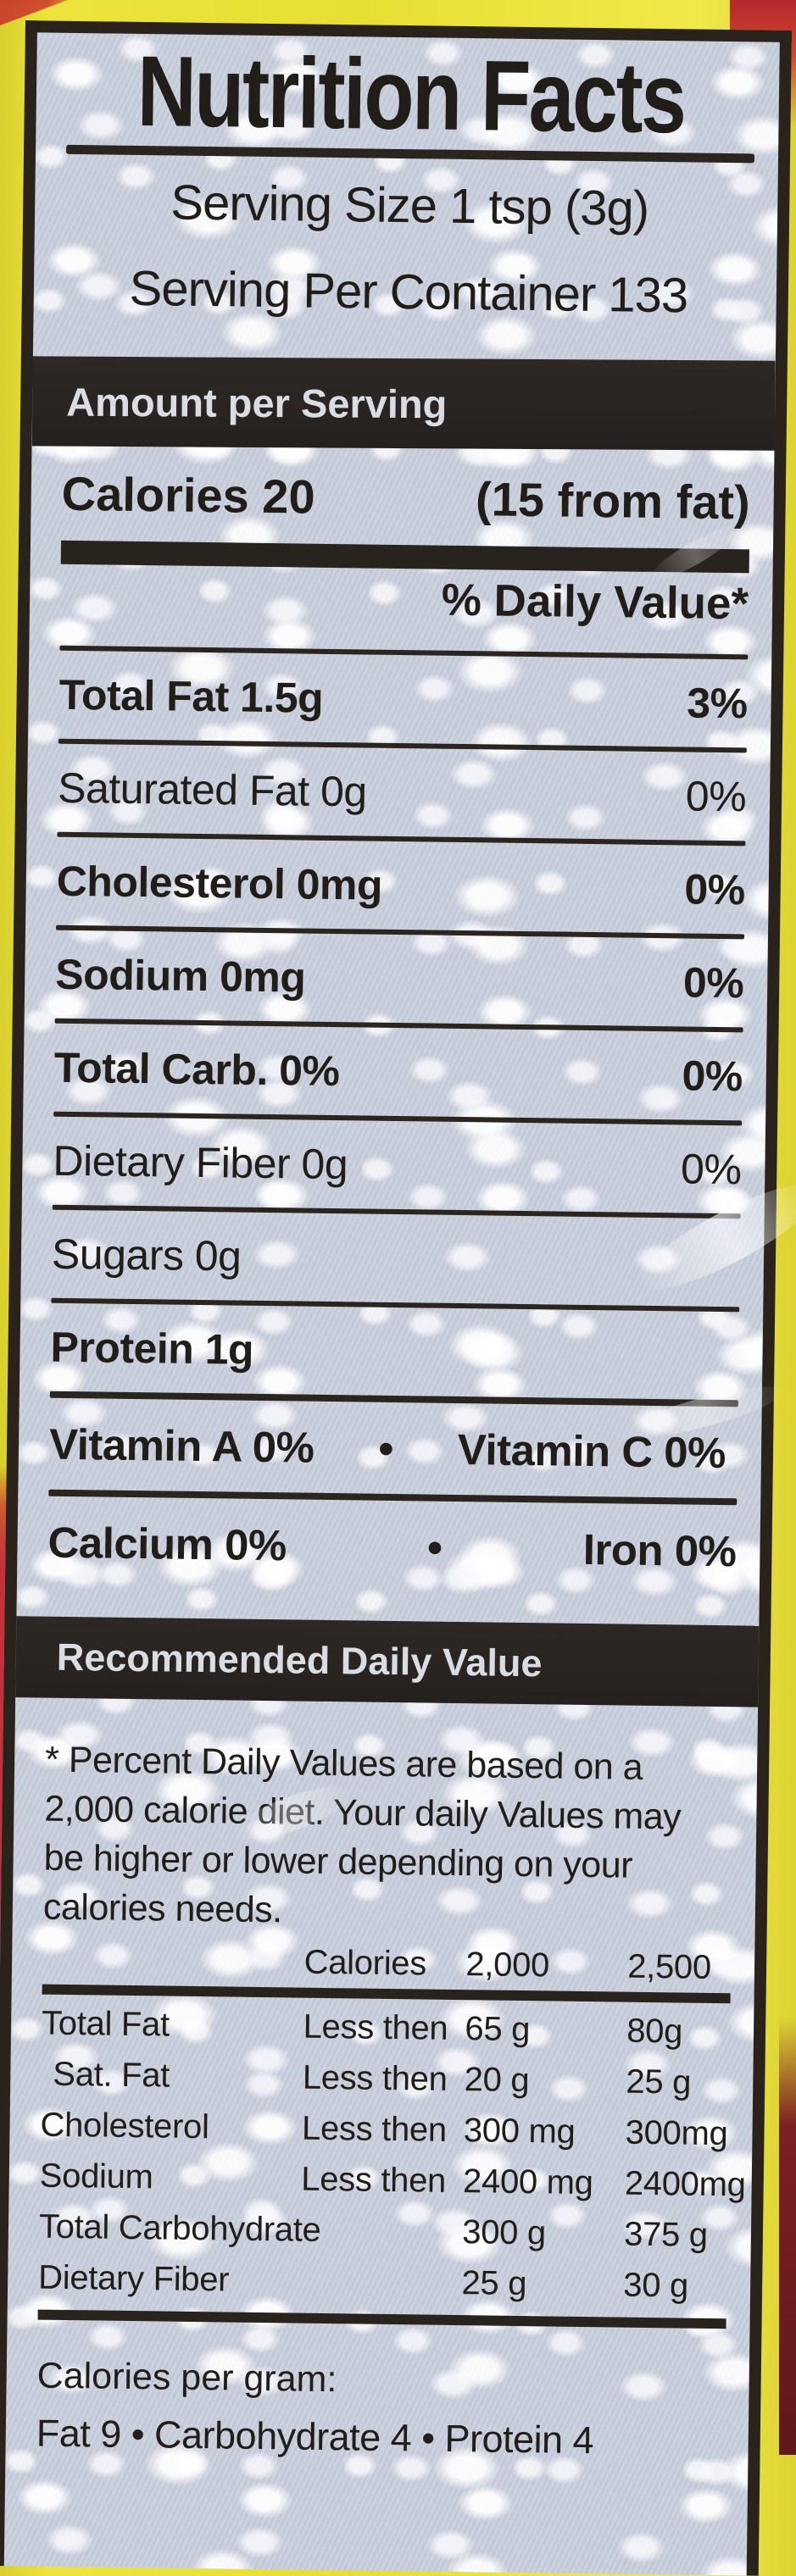 The image size is (796, 2576). What do you see at coordinates (408, 292) in the screenshot?
I see `servings-per-container: Serving Per Container 133` at bounding box center [408, 292].